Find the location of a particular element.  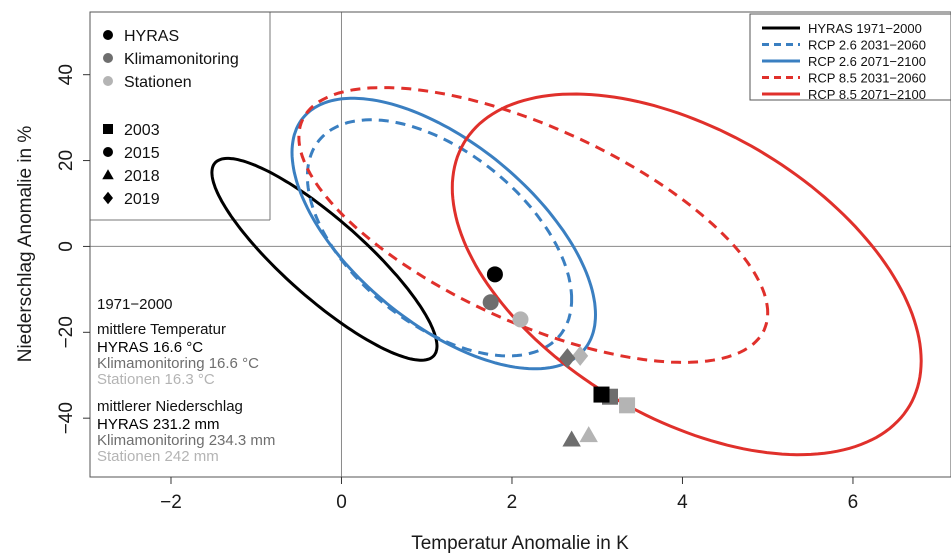

y-tick-label: 0 is located at coordinates (66, 246).